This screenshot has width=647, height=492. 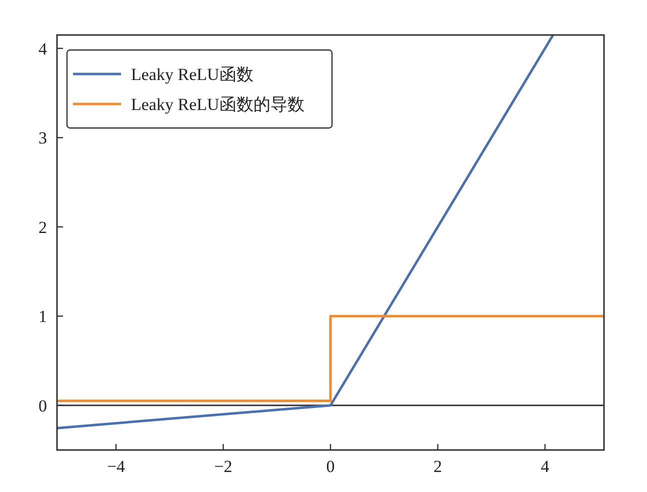 I want to click on legend-label: Leaky ReLU函数, so click(x=192, y=74).